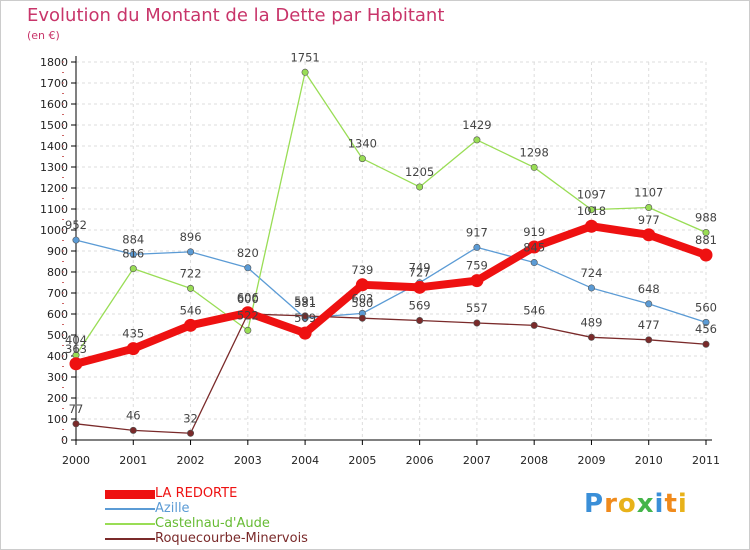  I want to click on x-tick-label: 2009, so click(591, 460).